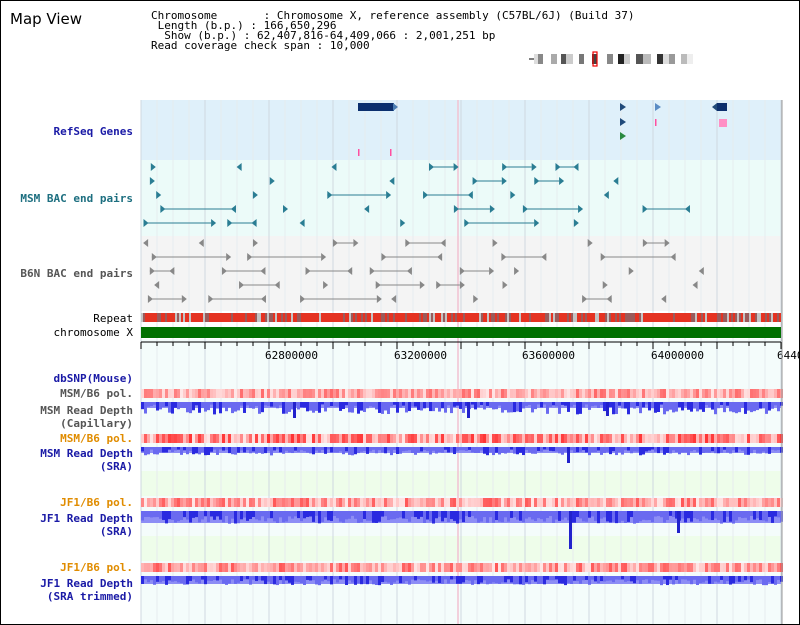  Describe the element at coordinates (300, 25) in the screenshot. I see `length-value: 166,650,296` at that location.